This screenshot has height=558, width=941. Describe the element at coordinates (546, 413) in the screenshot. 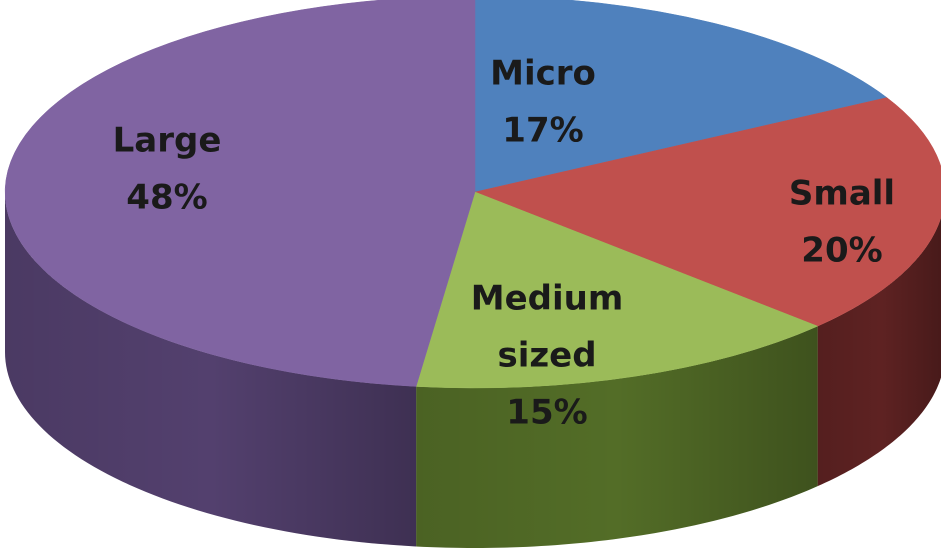

I see `slice-percent-label: 15%` at that location.